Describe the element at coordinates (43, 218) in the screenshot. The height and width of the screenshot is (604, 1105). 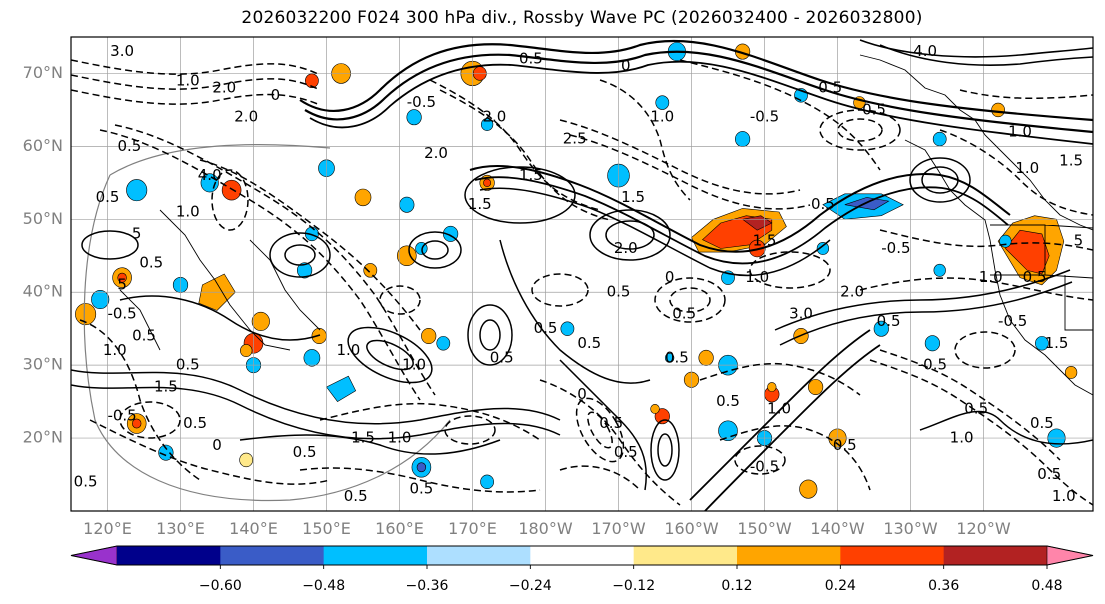
I see `lat-tick-label: 50°N` at that location.